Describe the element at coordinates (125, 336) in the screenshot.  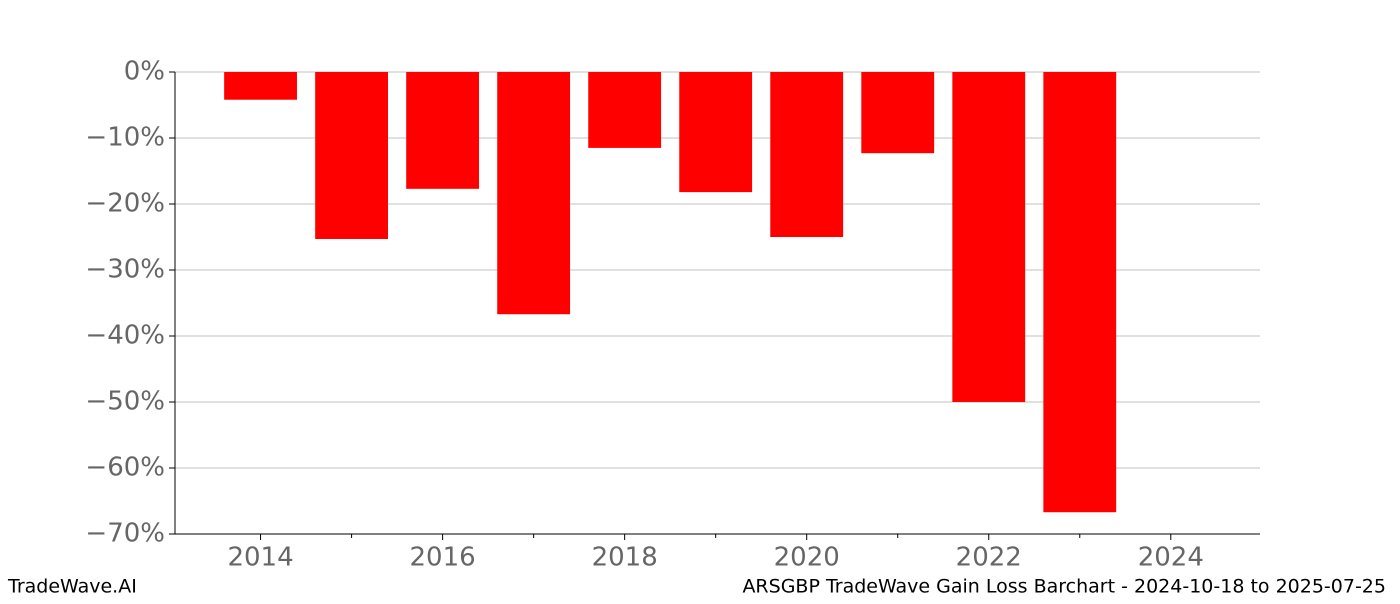
I see `y-tick-label: −40%` at that location.